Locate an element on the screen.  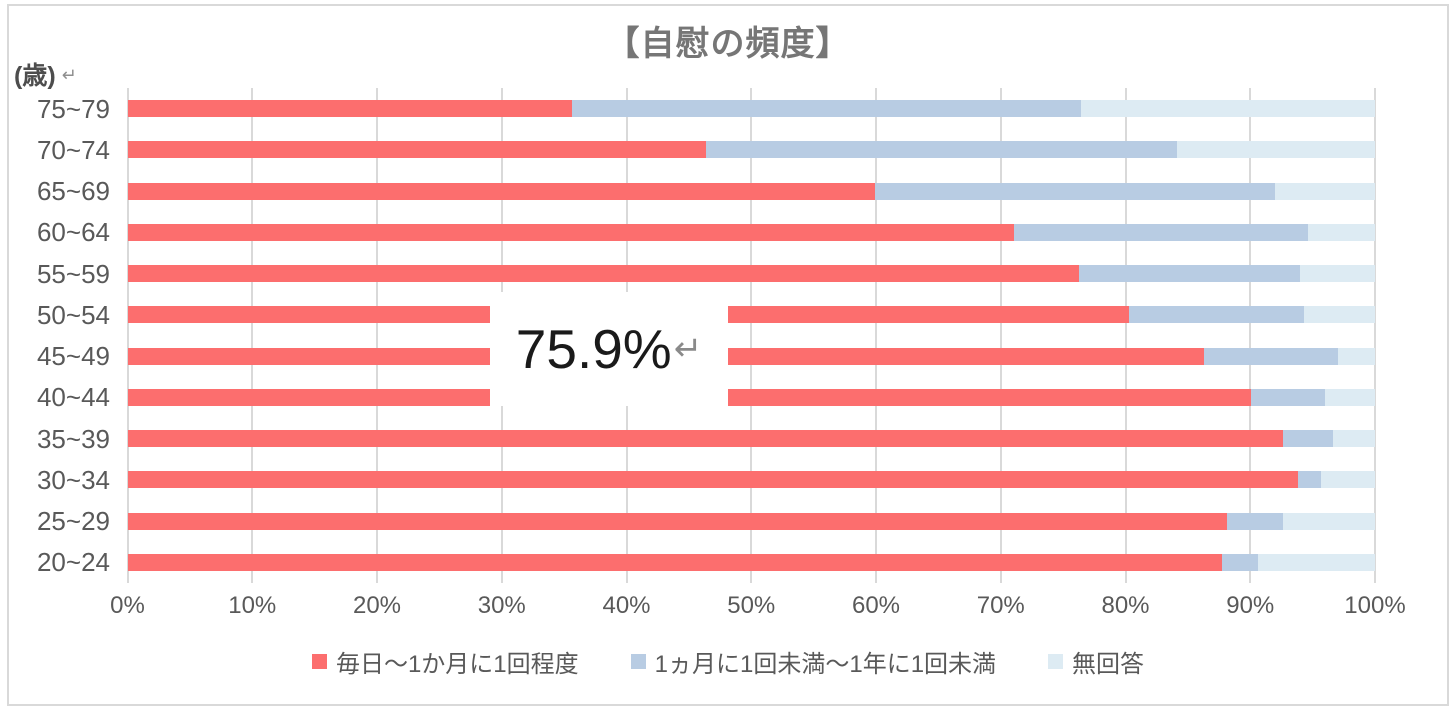
y-axis-label: 55~59 is located at coordinates (73, 273).